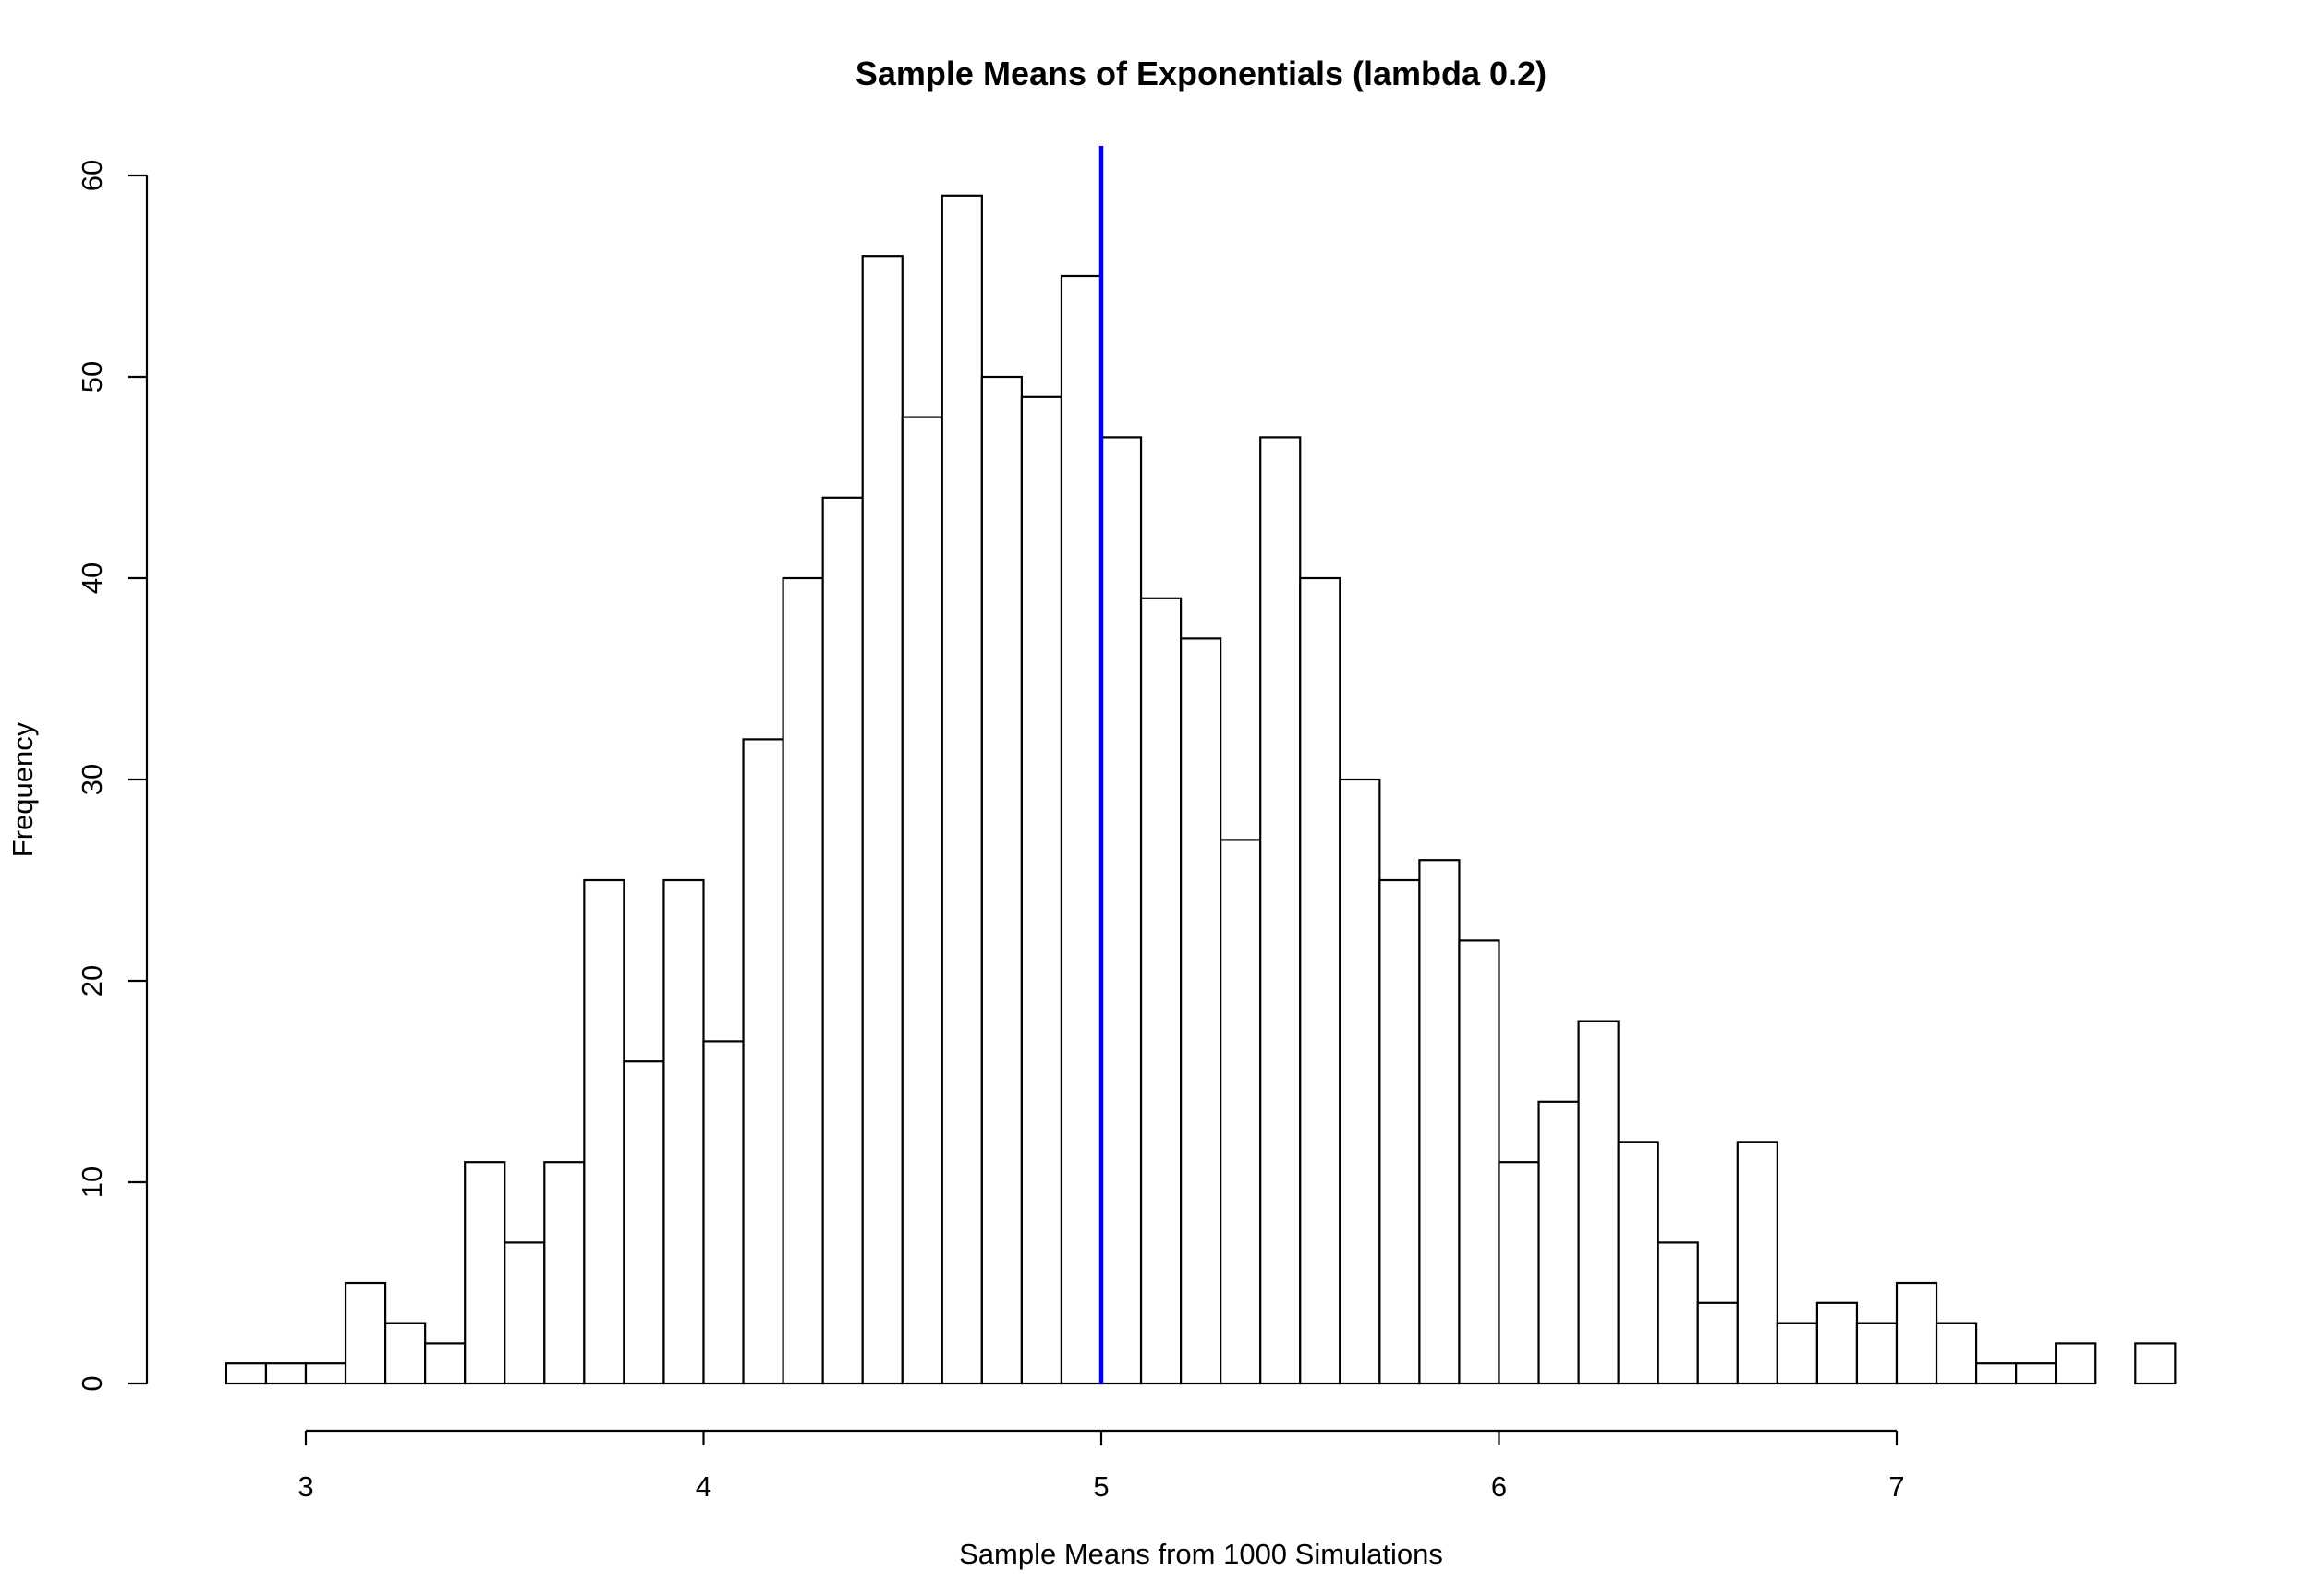  What do you see at coordinates (1499, 1486) in the screenshot?
I see `x-tick-label: 6` at bounding box center [1499, 1486].